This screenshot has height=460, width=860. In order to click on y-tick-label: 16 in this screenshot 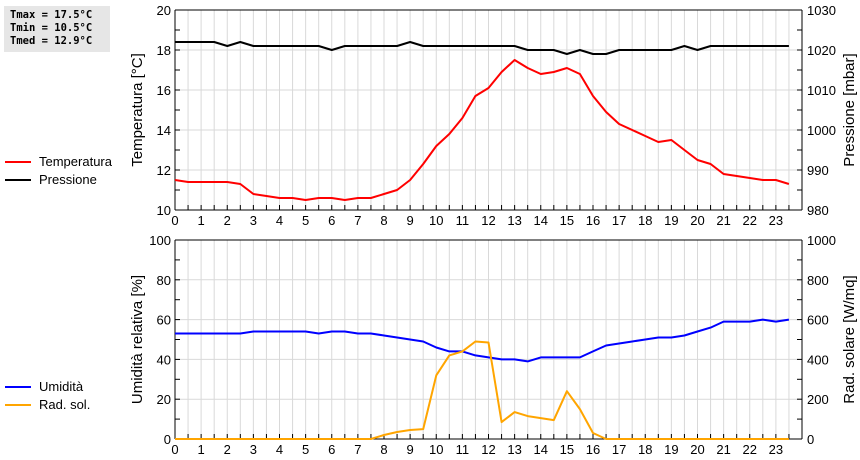, I will do `click(164, 90)`.